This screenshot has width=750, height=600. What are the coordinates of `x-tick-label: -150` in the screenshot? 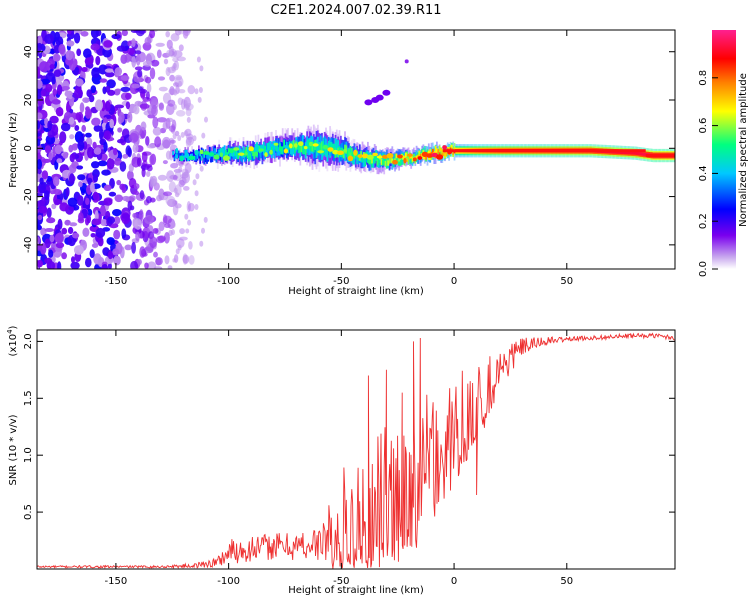 It's located at (116, 281).